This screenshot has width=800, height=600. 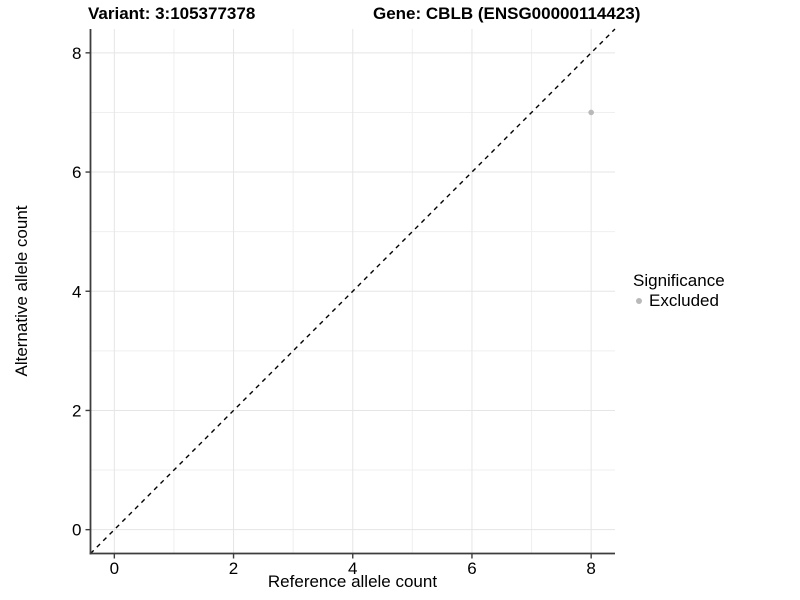 I want to click on x-tick-label: 4, so click(x=352, y=568).